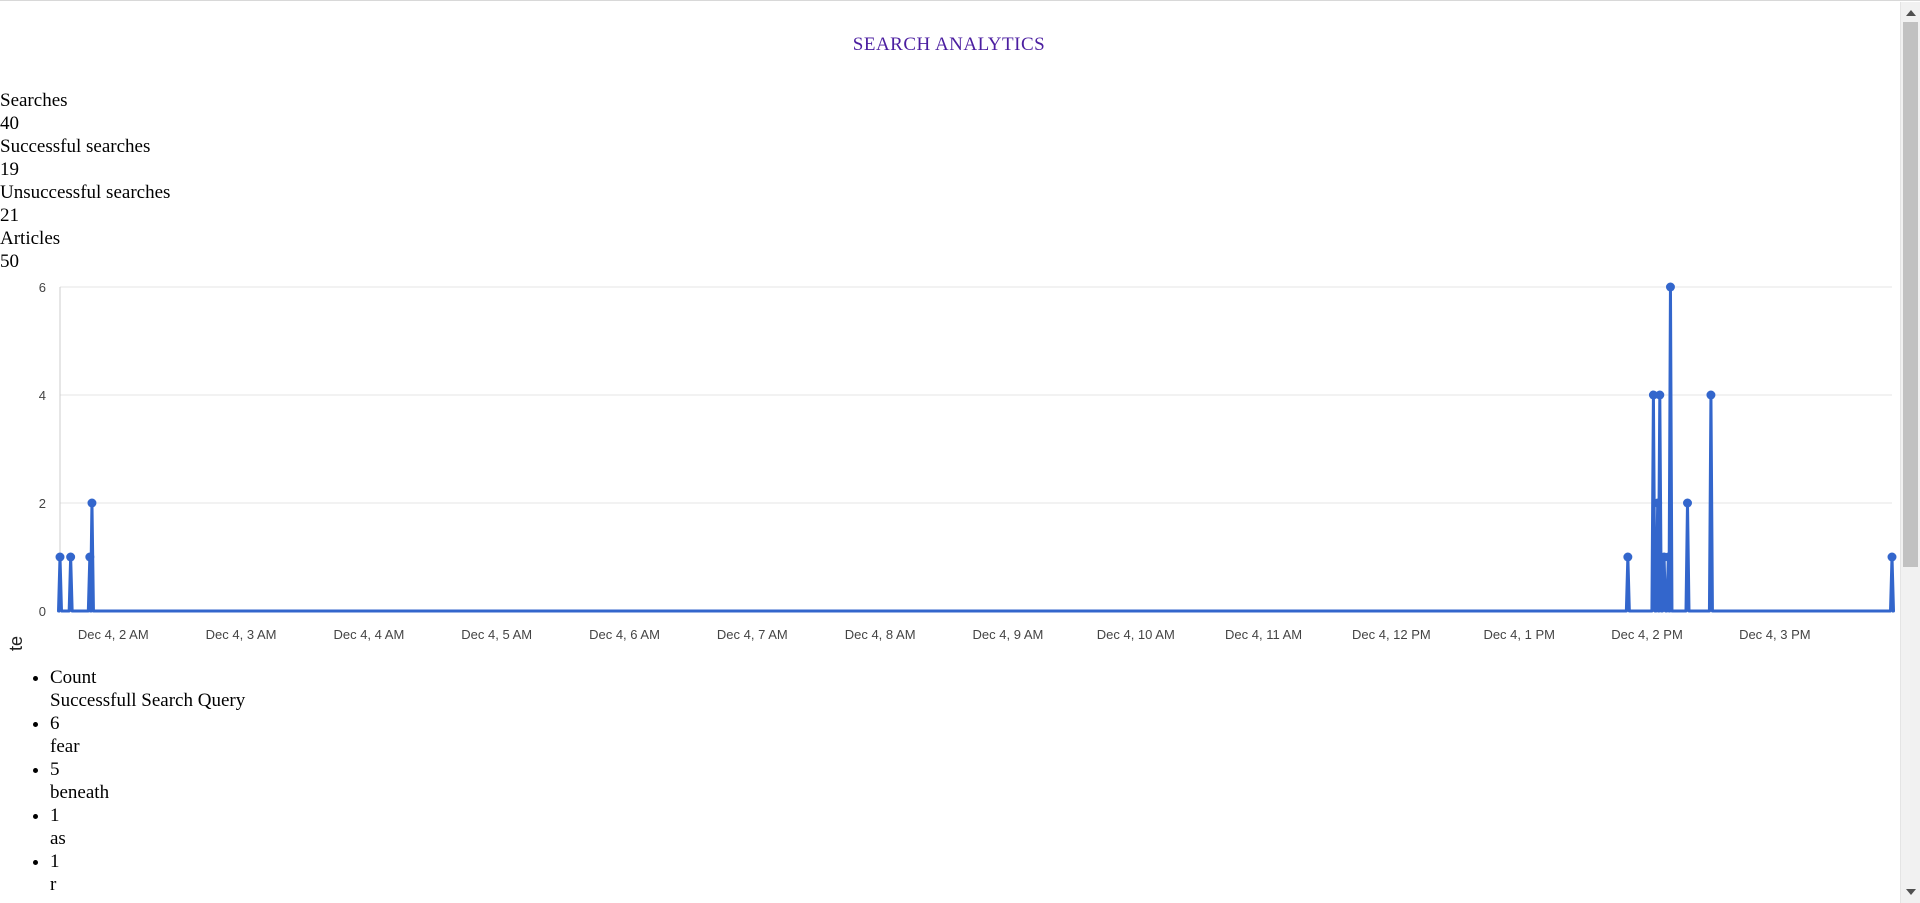 The height and width of the screenshot is (903, 1920). I want to click on page-scrollbar, so click(1910, 452).